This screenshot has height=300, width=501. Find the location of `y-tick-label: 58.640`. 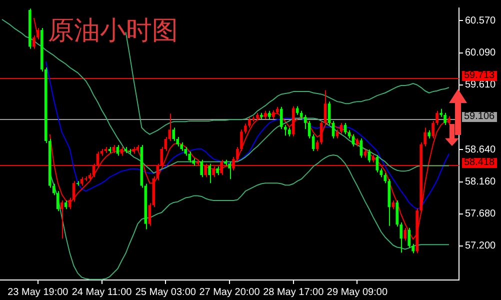

y-tick-label: 58.640 is located at coordinates (480, 150).